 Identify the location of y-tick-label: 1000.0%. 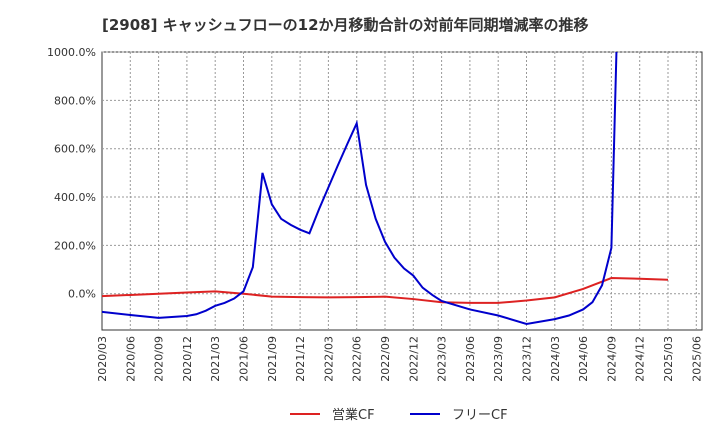
(71, 52).